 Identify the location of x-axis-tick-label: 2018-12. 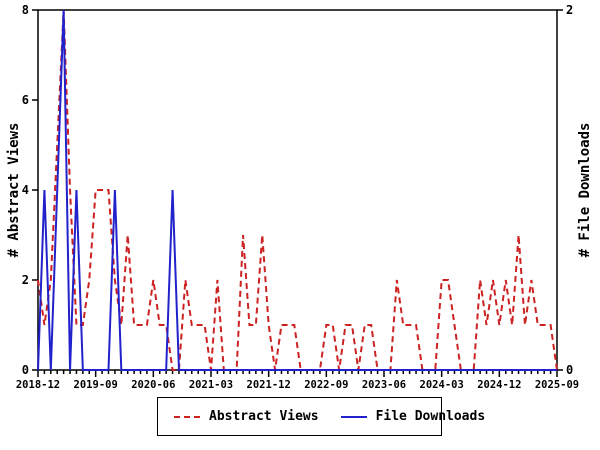
(38, 385).